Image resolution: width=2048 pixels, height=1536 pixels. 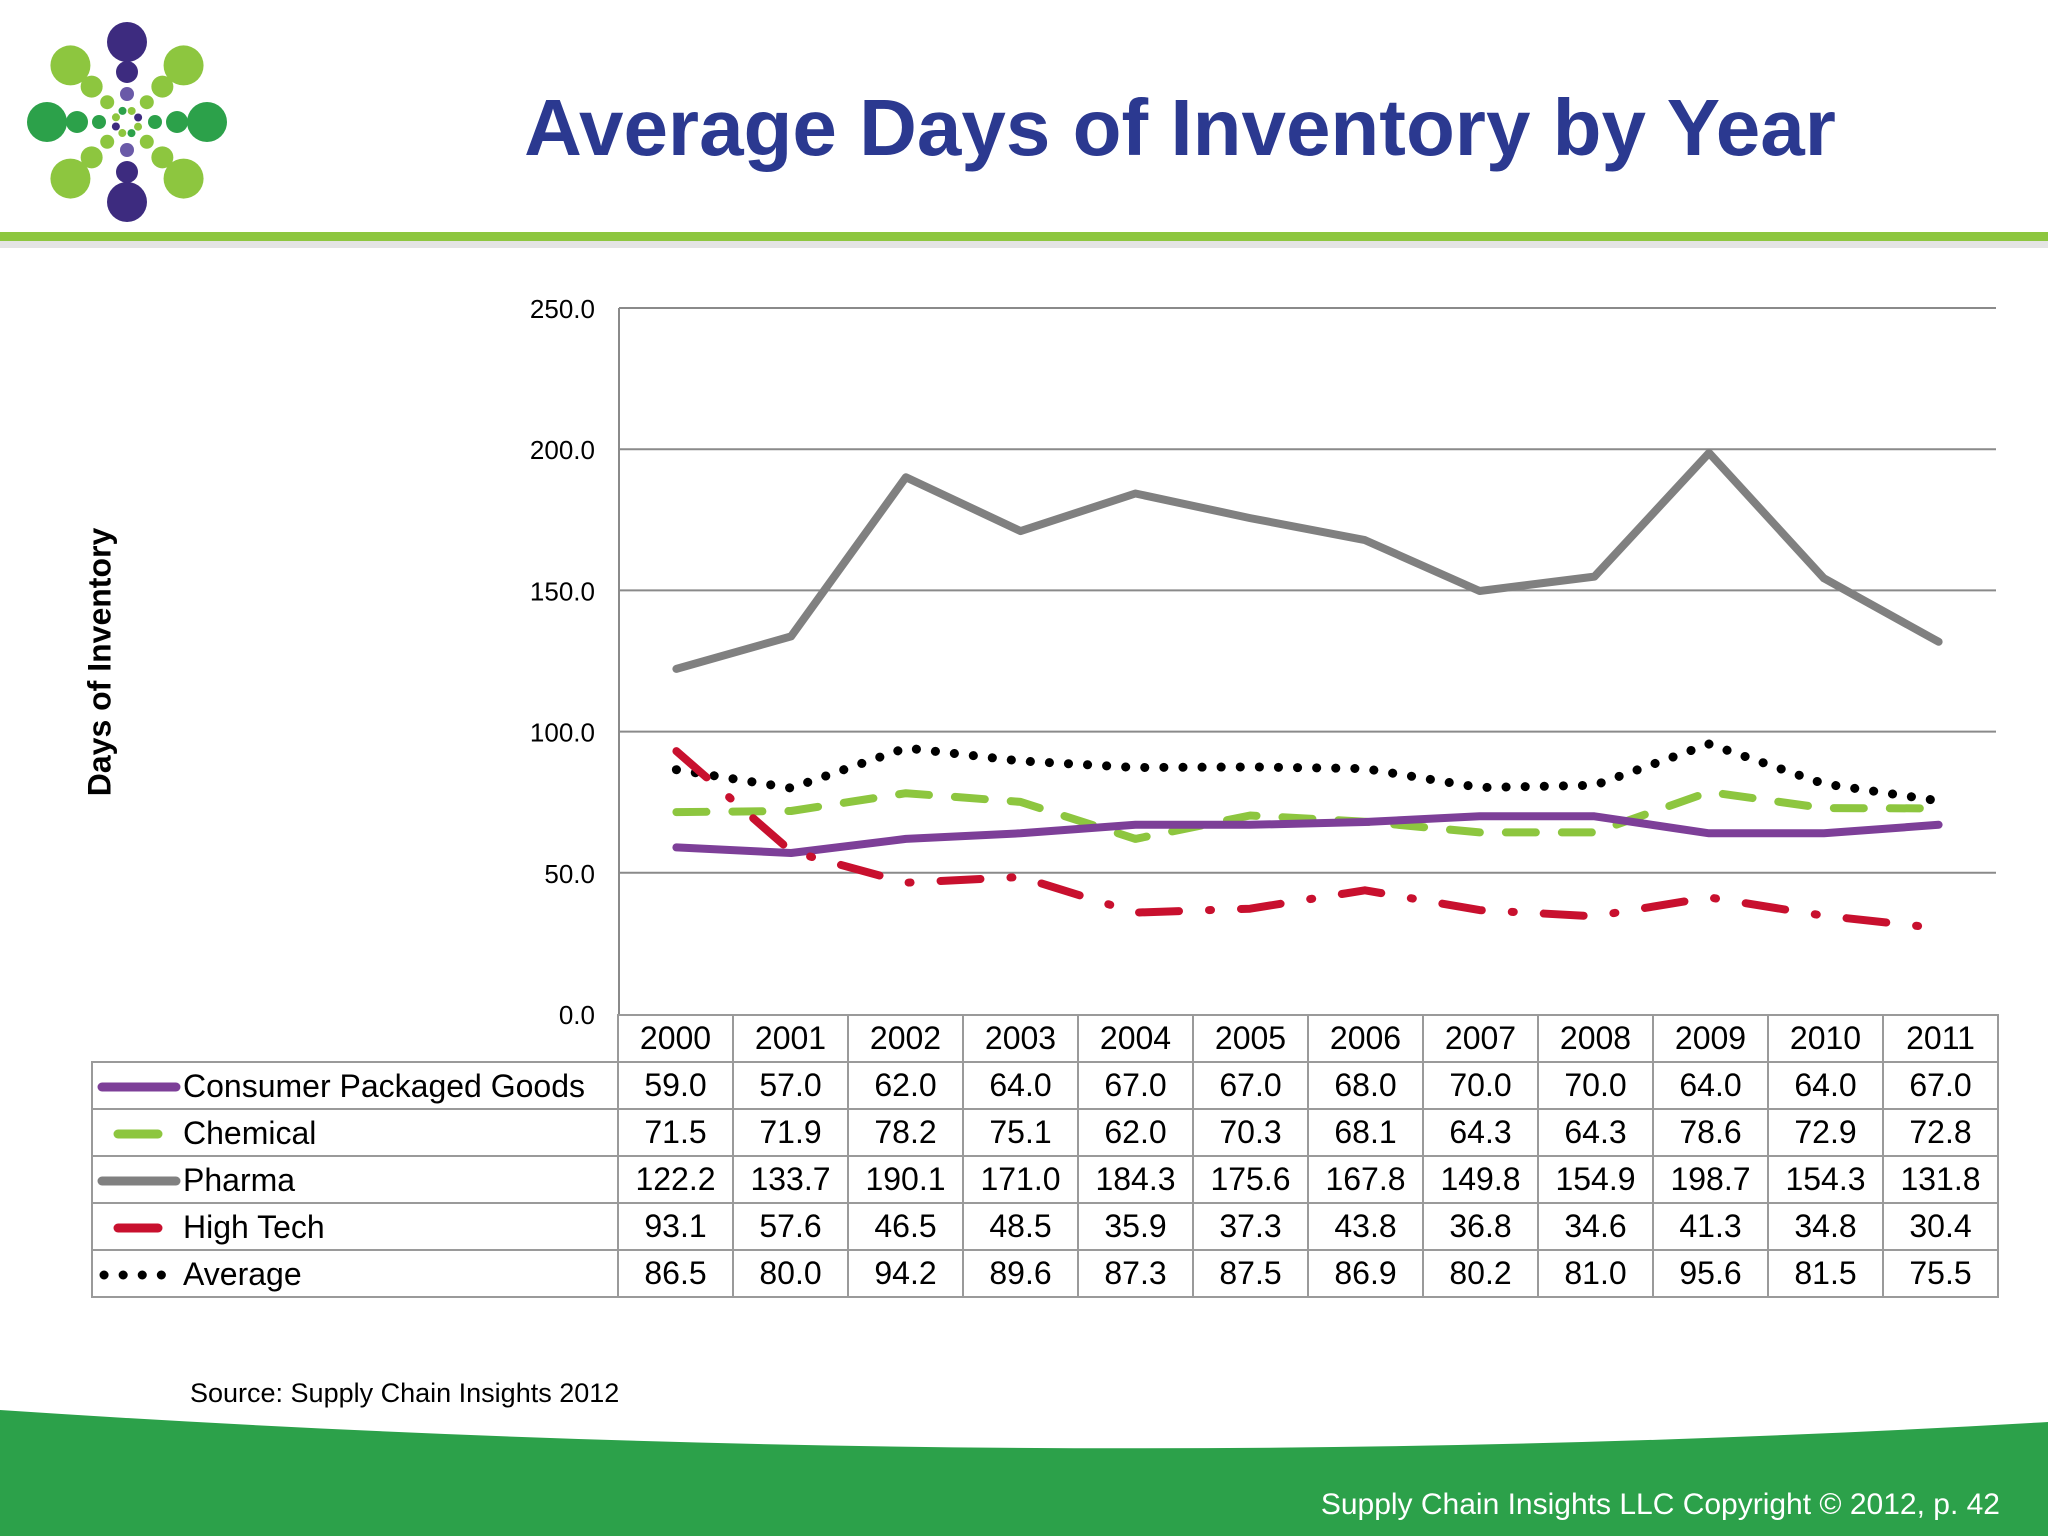 What do you see at coordinates (905, 1038) in the screenshot?
I see `year-header: 2002` at bounding box center [905, 1038].